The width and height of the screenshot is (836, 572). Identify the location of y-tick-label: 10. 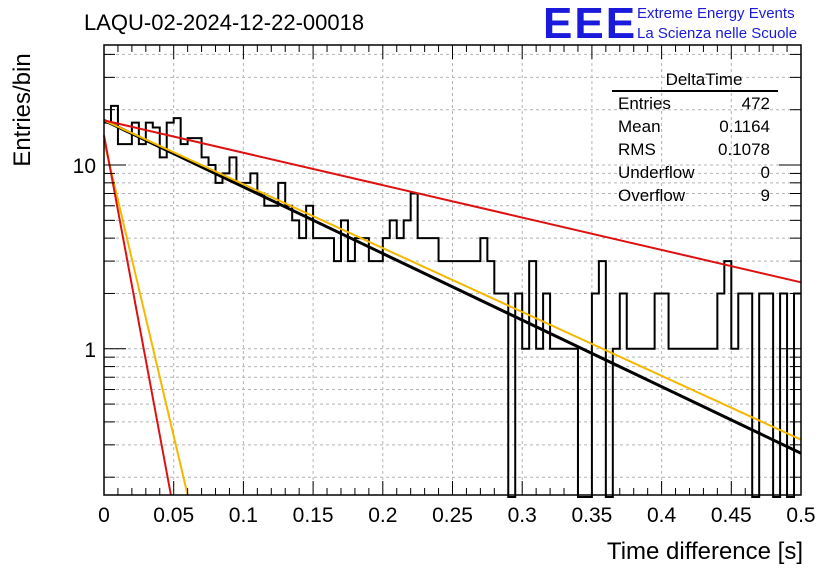
(84, 166).